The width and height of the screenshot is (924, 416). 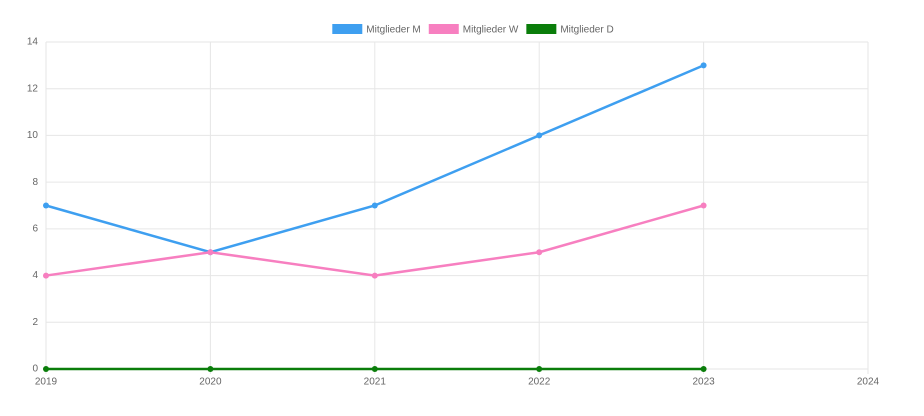 I want to click on legend-label: Mitglieder W, so click(x=491, y=30).